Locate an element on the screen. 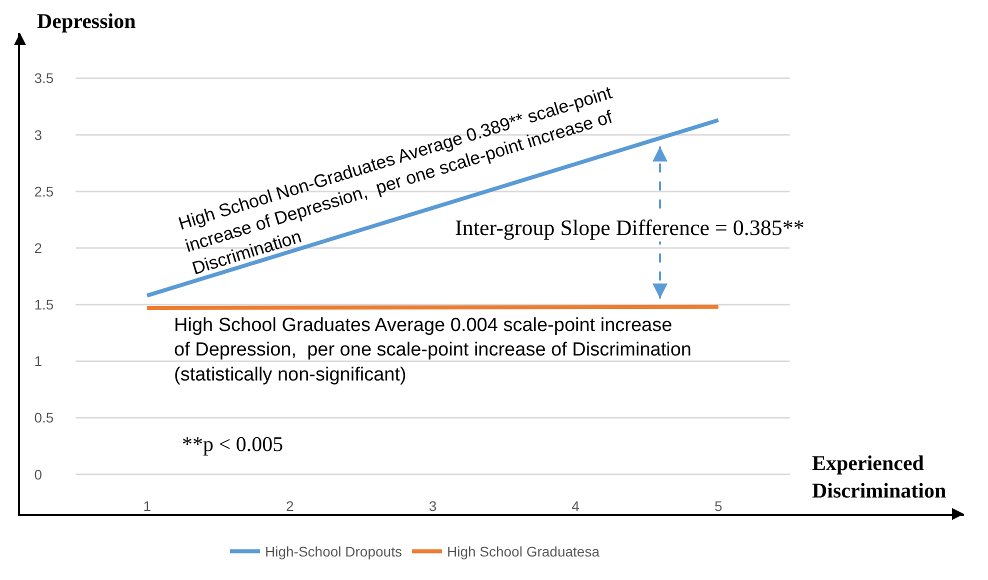 The width and height of the screenshot is (988, 580). x-tick-label: 4 is located at coordinates (576, 506).